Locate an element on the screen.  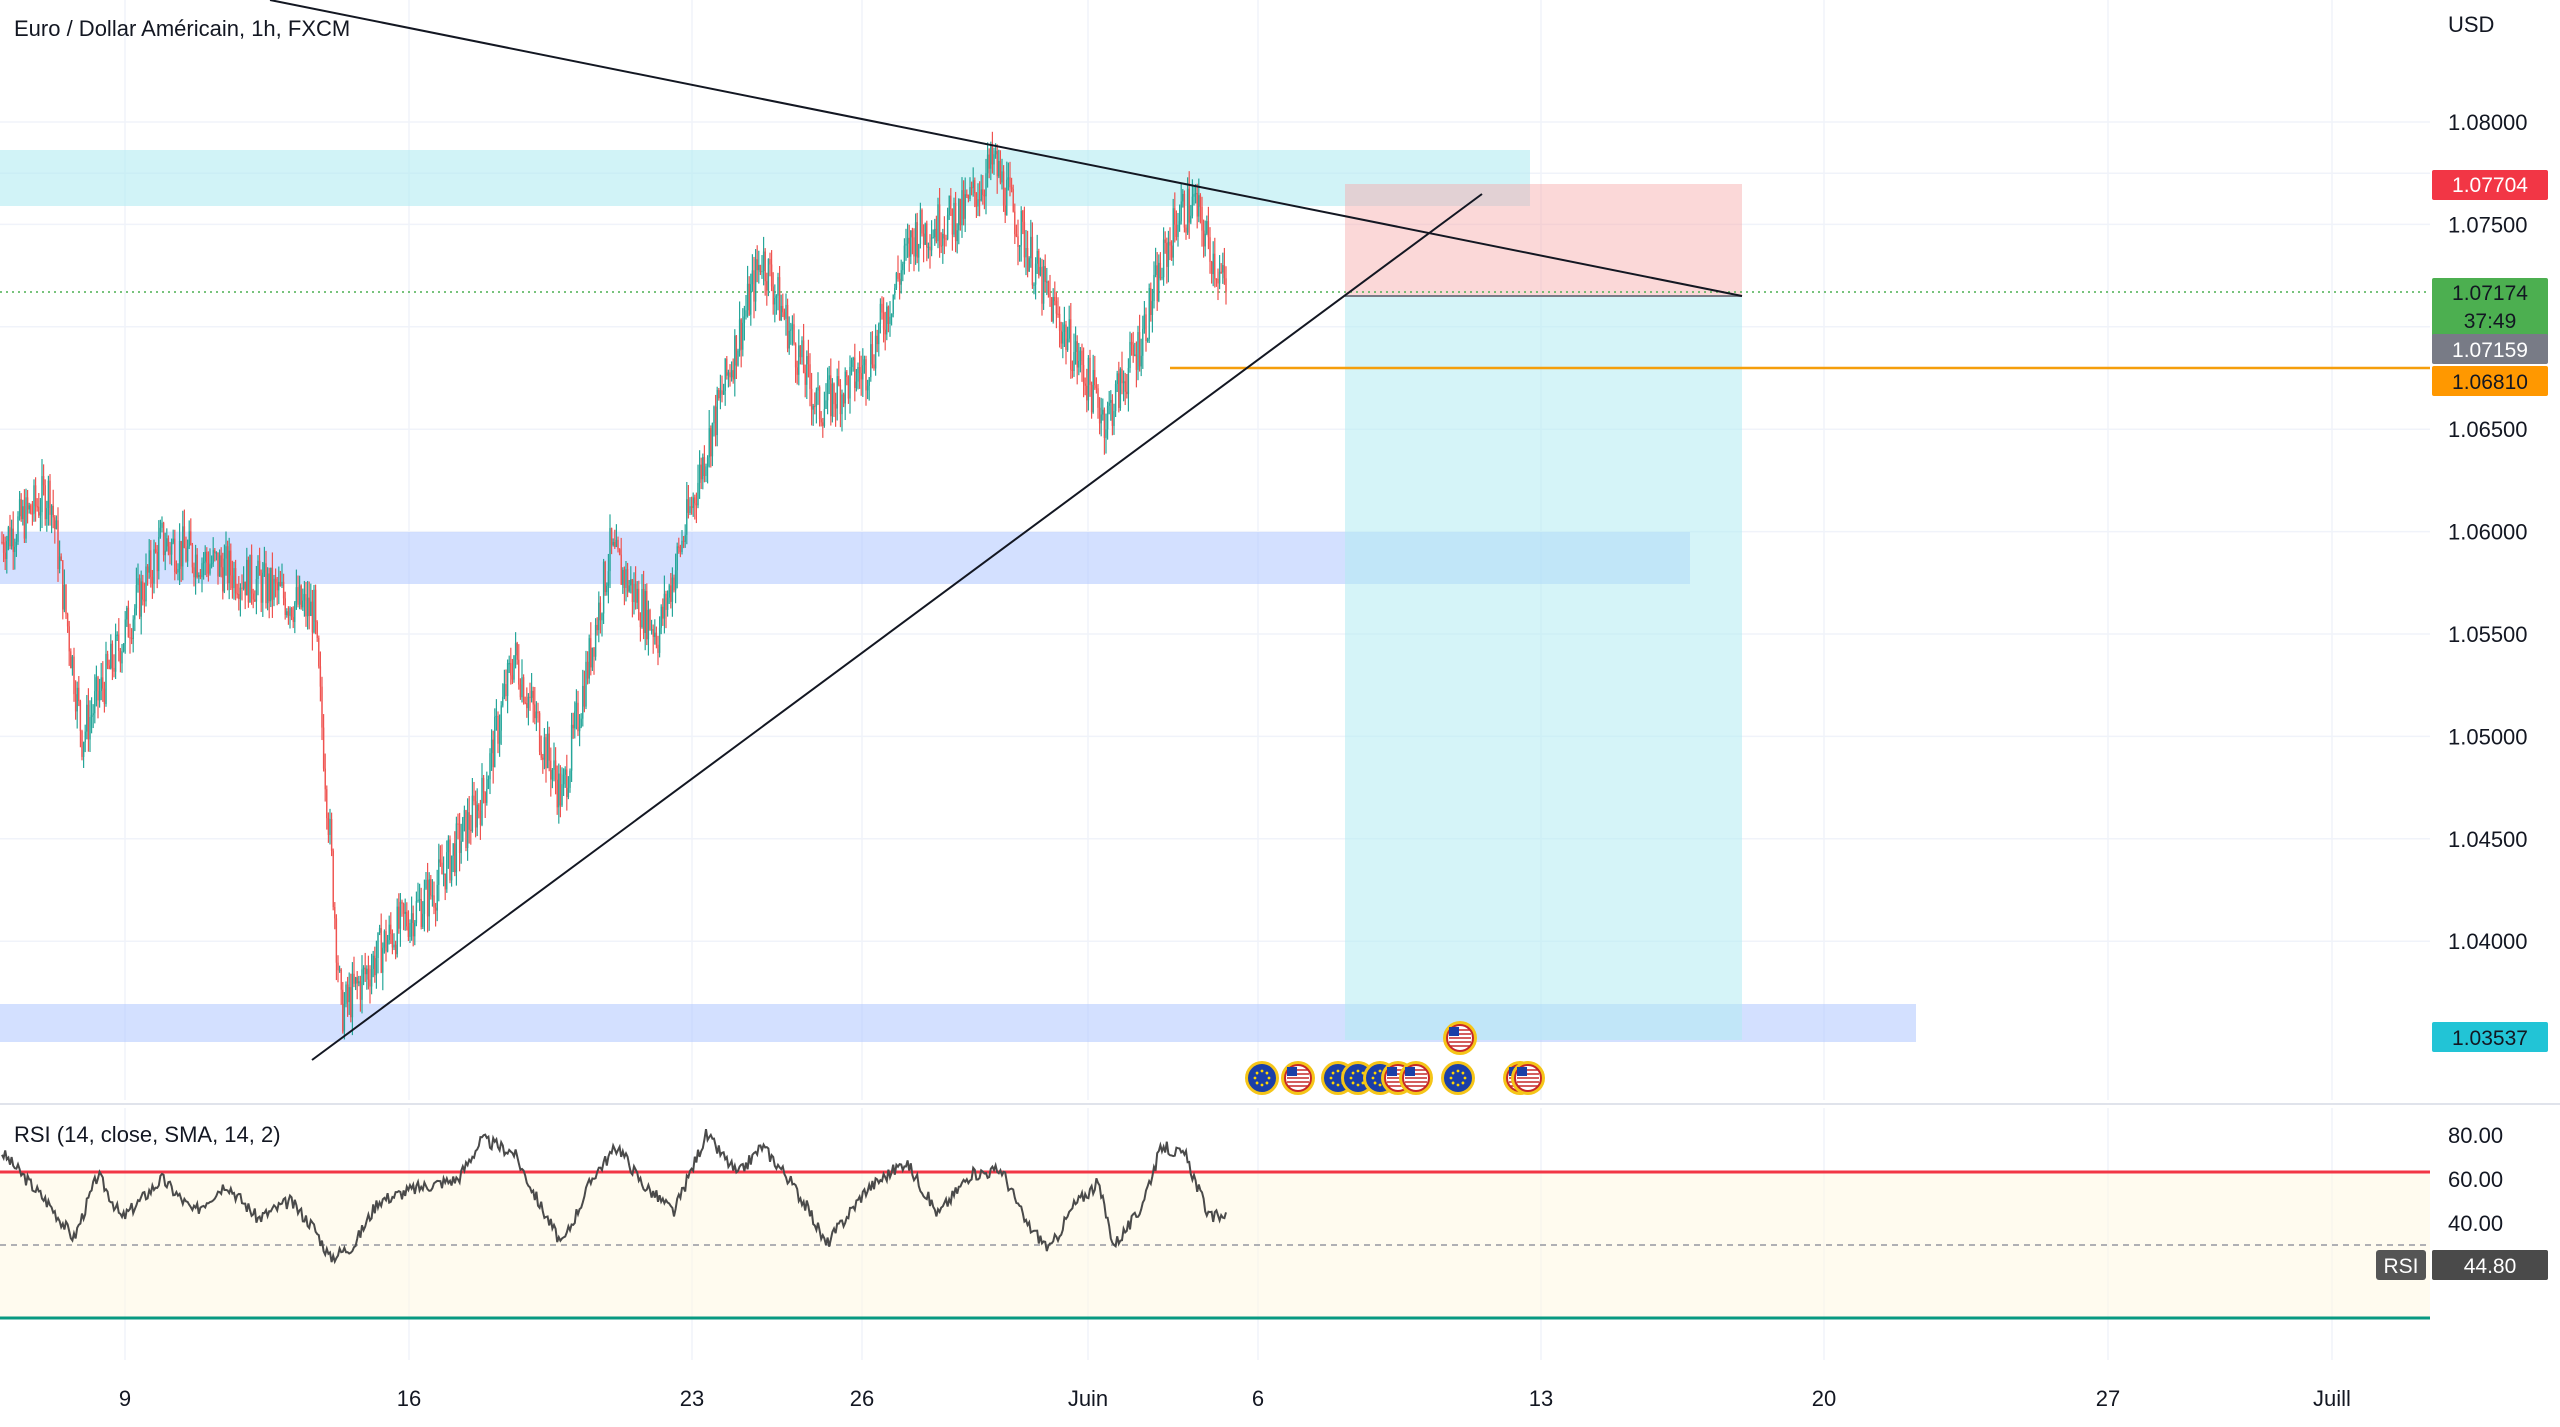
time-axis: 9 16 23 26 Juin 6 13 20 27 Juill is located at coordinates (1235, 1398).